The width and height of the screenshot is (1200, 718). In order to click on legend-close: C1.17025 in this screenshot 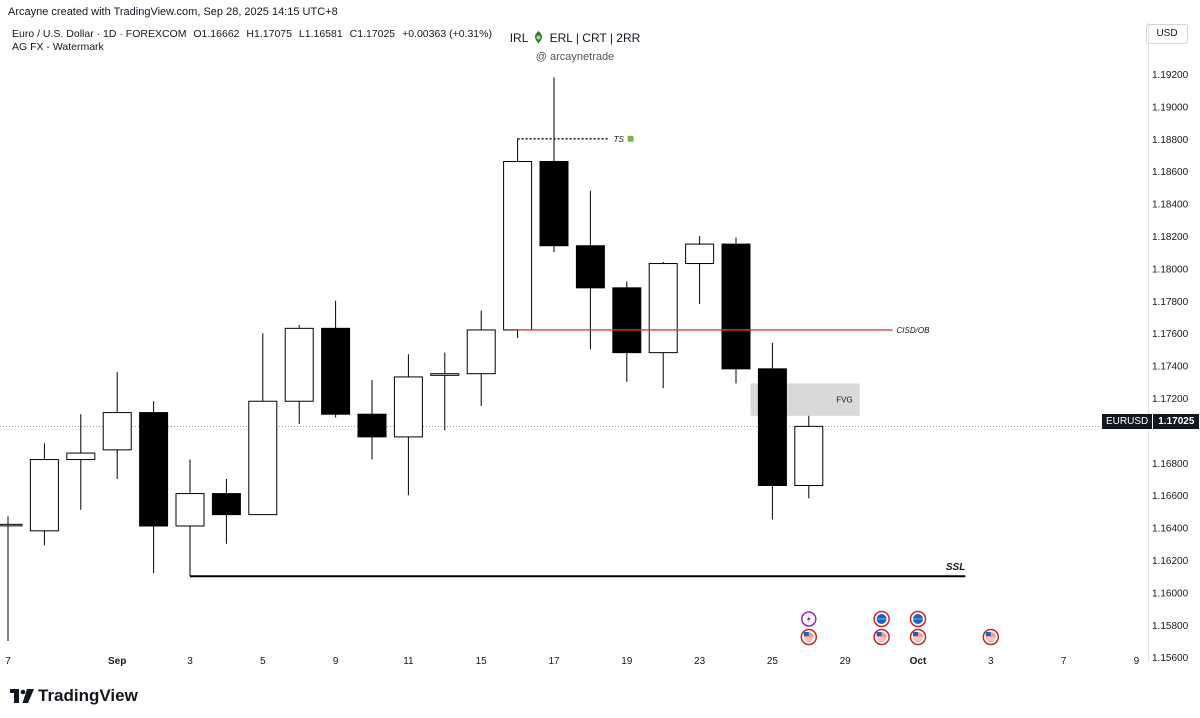, I will do `click(372, 34)`.